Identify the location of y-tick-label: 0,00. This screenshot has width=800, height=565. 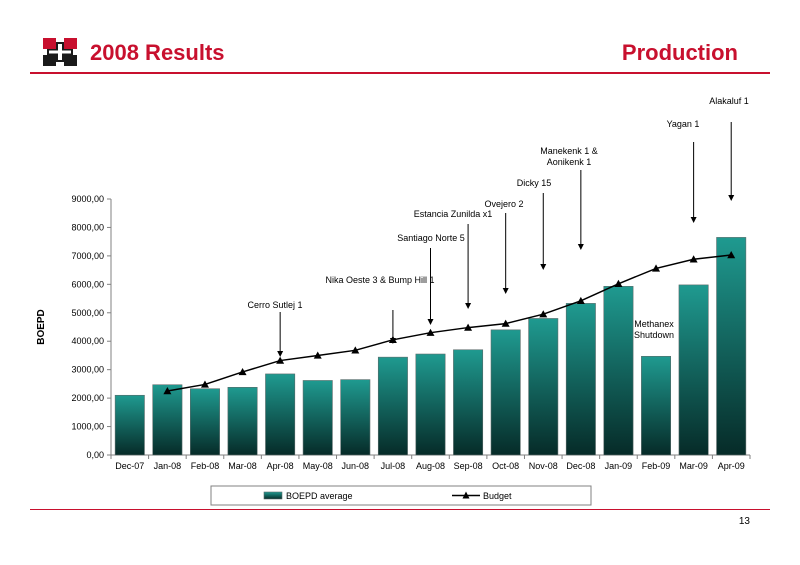
(95, 455).